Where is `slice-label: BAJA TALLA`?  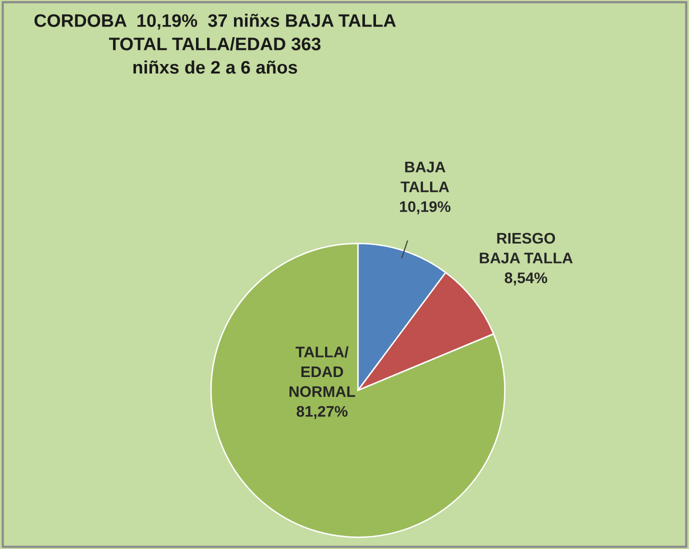 slice-label: BAJA TALLA is located at coordinates (425, 177).